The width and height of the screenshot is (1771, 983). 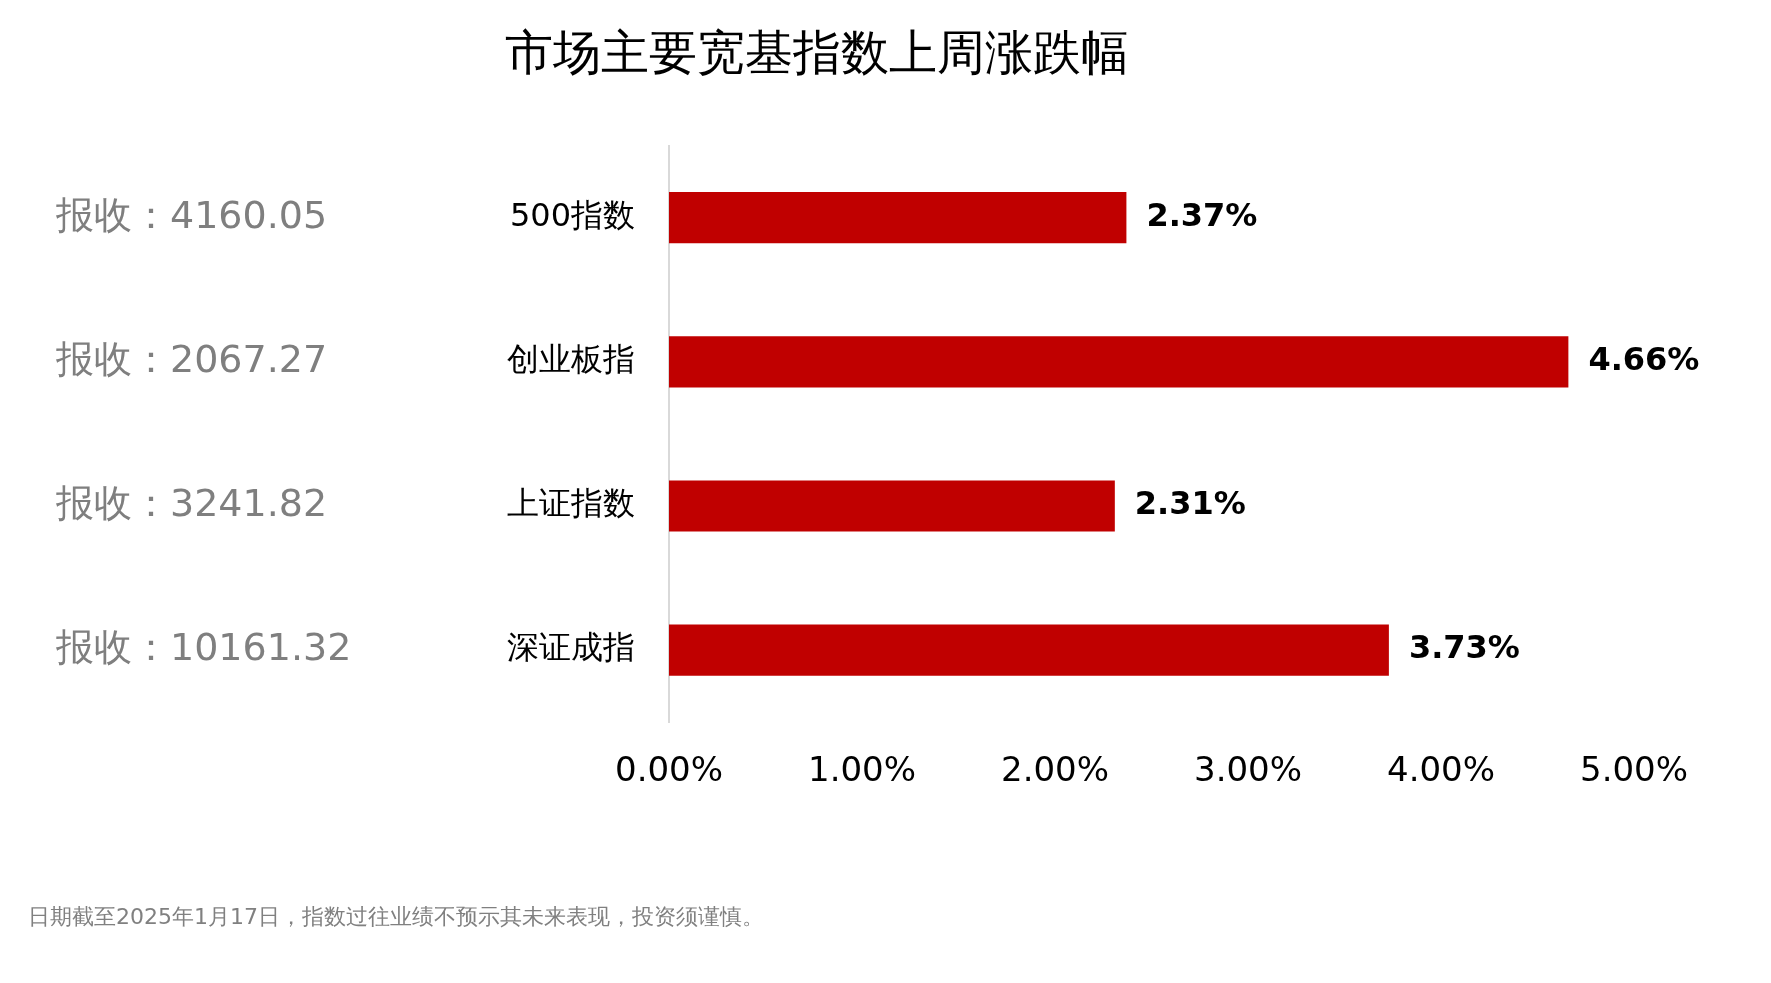 What do you see at coordinates (571, 647) in the screenshot?
I see `y-tick-label: 深证成指` at bounding box center [571, 647].